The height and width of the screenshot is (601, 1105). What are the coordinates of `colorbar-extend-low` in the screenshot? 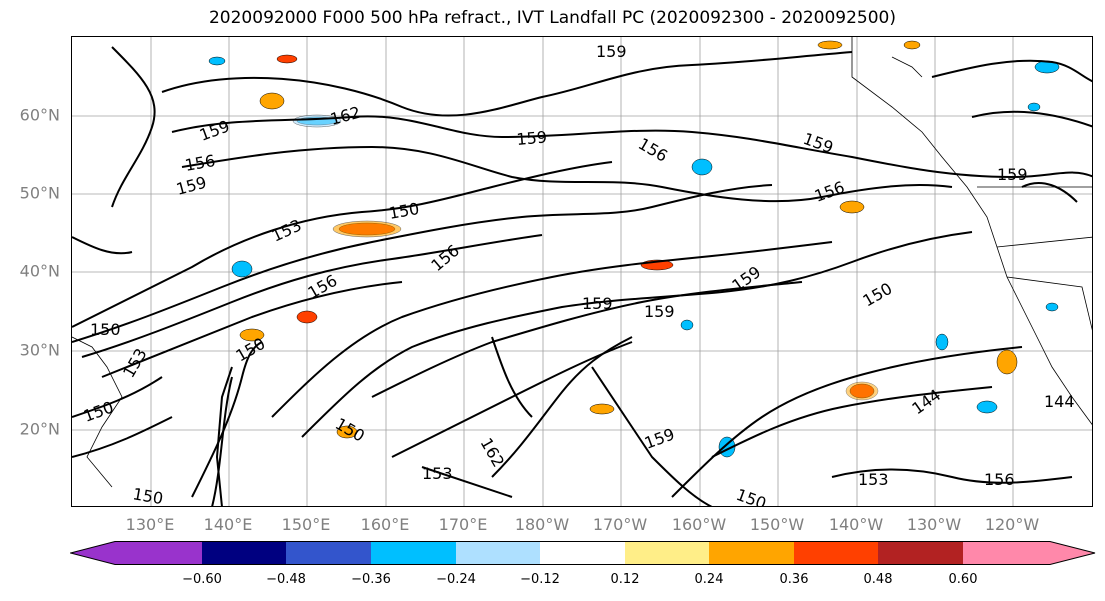 It's located at (92, 553).